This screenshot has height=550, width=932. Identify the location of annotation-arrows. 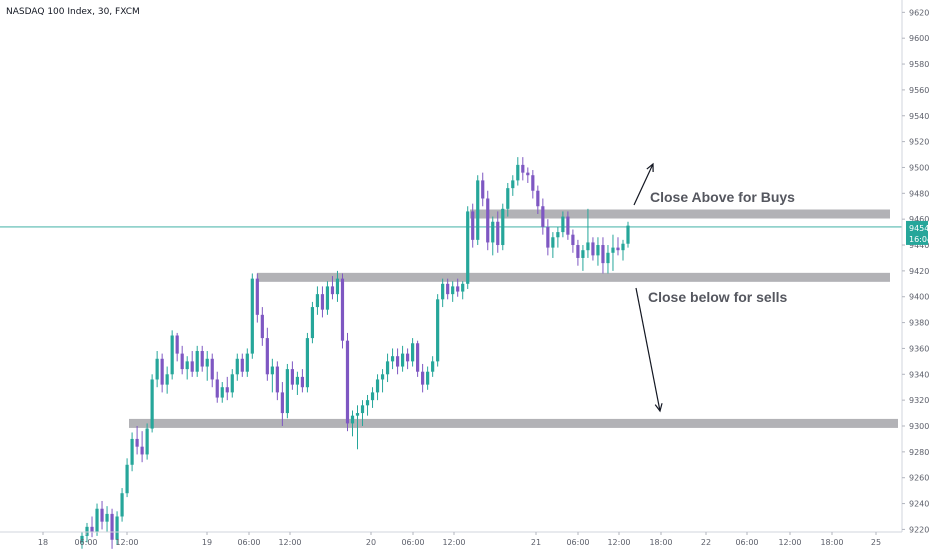
(648, 287).